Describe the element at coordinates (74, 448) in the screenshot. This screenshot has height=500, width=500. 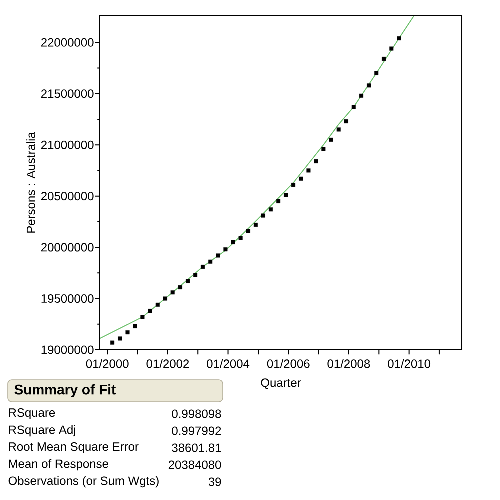
I see `text: Root Mean Square Error` at that location.